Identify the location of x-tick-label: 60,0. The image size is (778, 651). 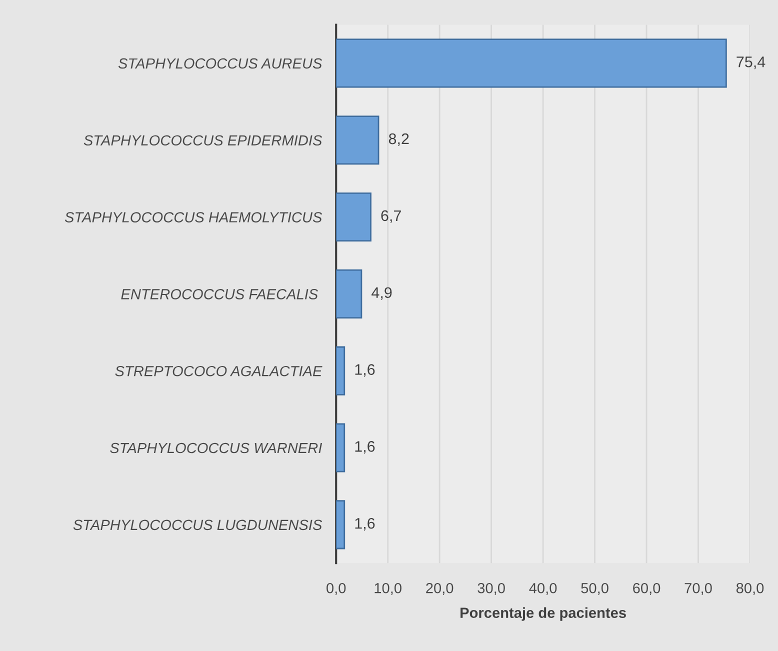
(646, 588).